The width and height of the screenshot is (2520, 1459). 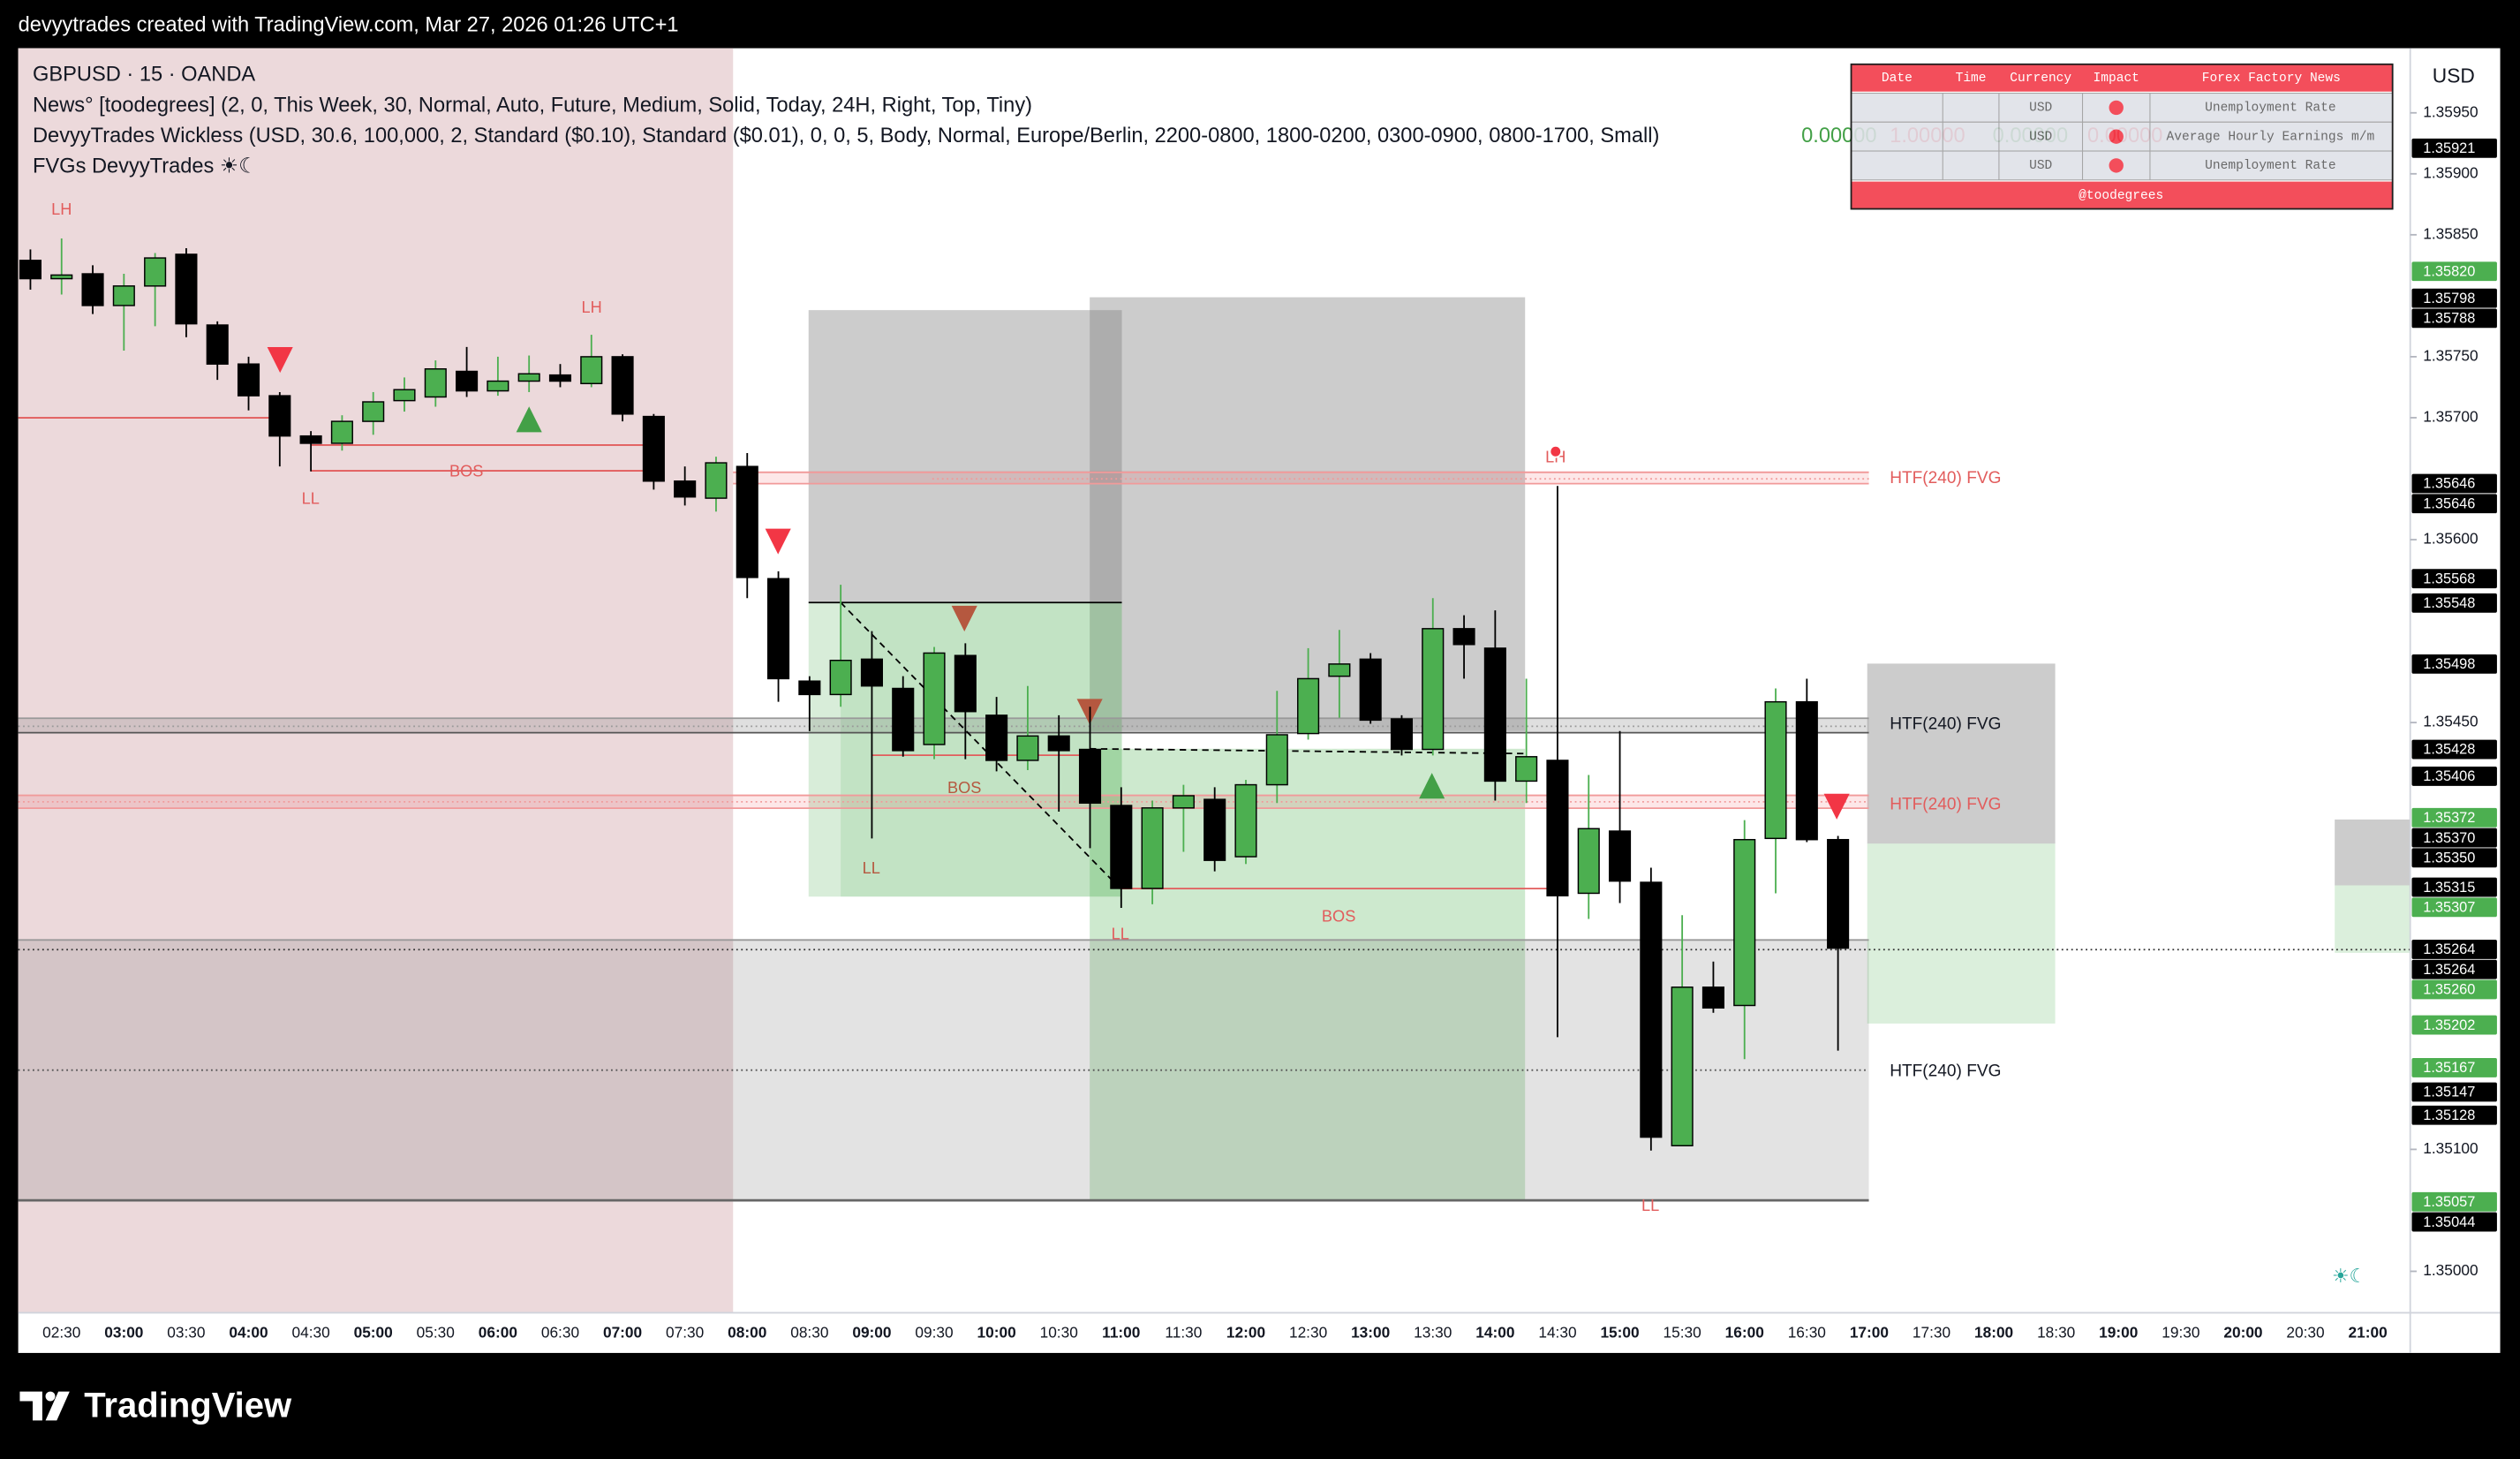 What do you see at coordinates (2122, 78) in the screenshot?
I see `table-header-bg` at bounding box center [2122, 78].